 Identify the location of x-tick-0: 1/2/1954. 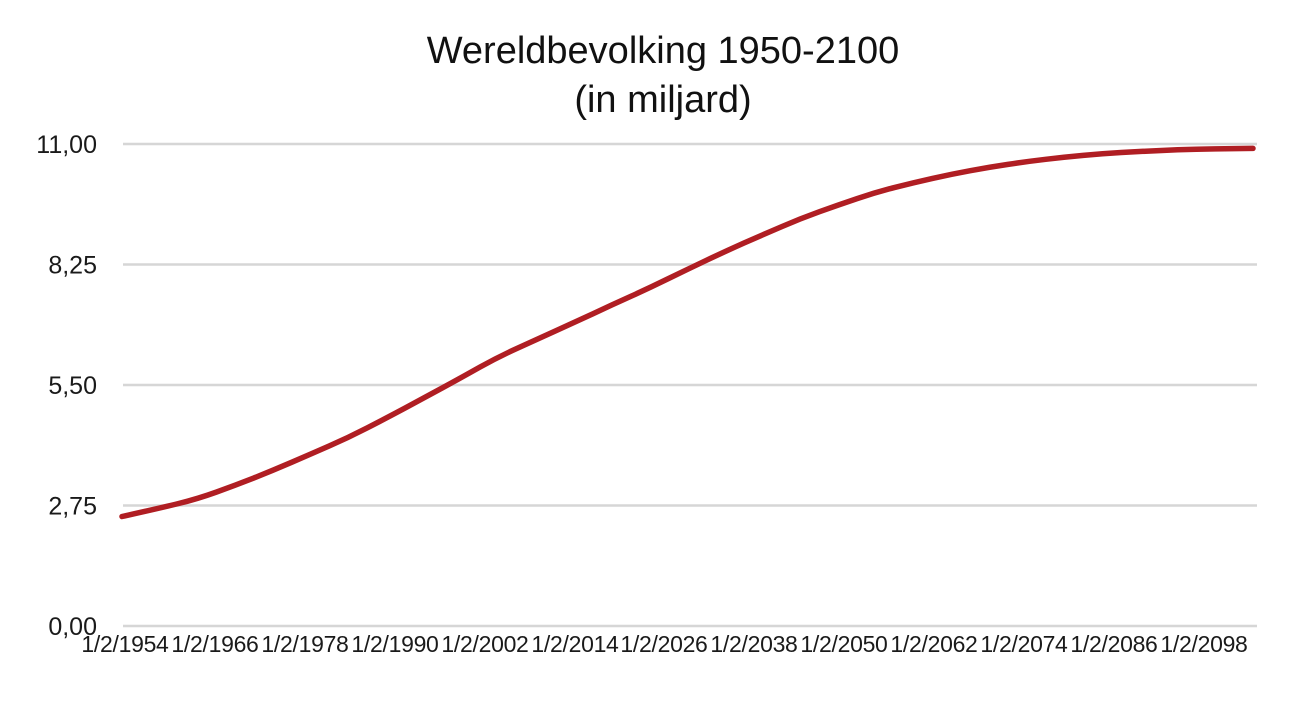
(125, 644).